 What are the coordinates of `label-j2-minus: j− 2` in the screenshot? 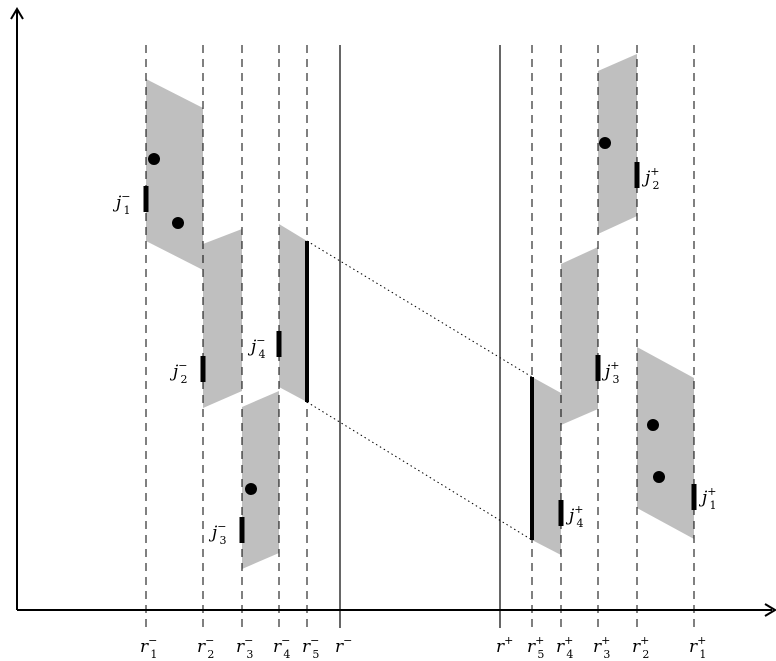 It's located at (178, 372).